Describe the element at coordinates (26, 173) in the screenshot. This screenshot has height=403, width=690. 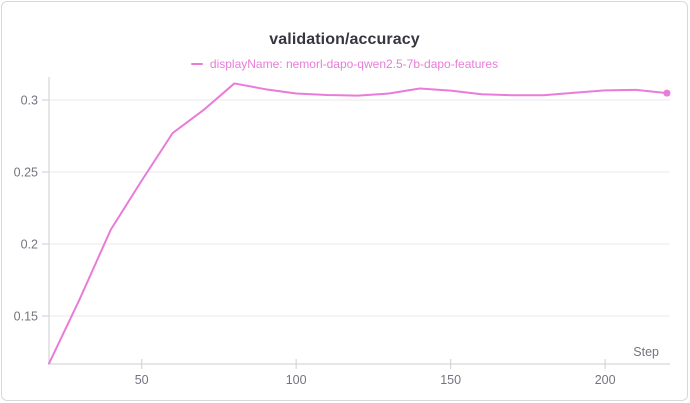
I see `y-tick-label: 0.25` at that location.